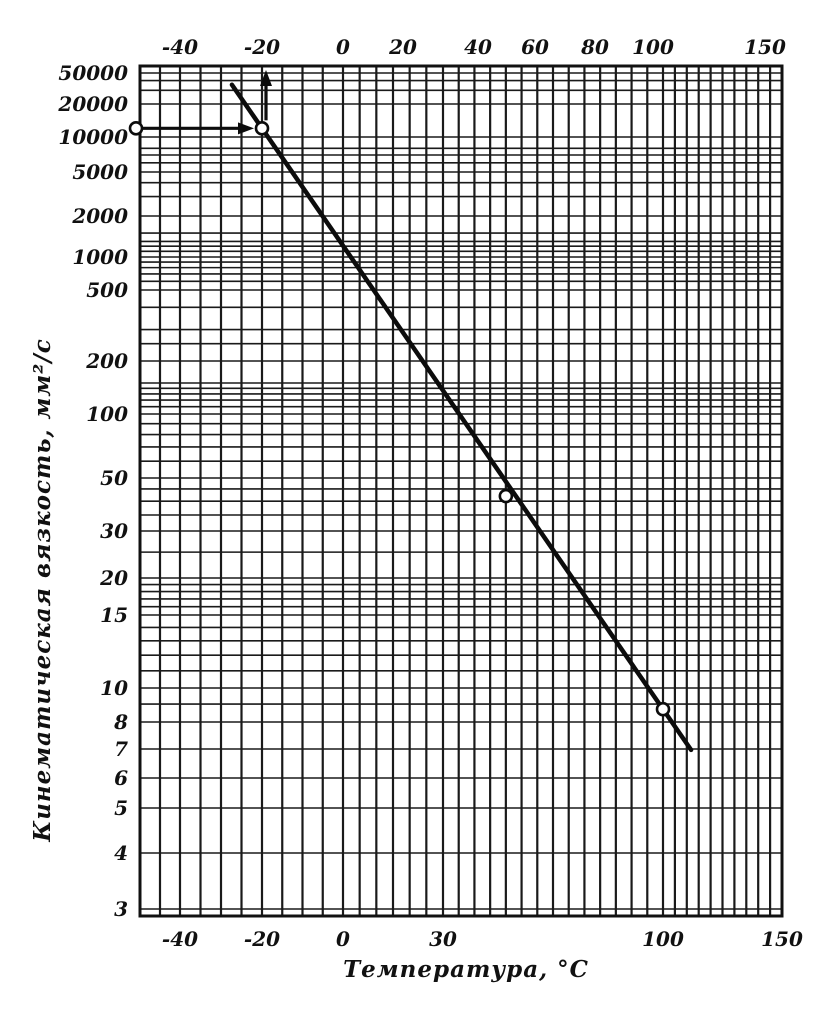  Describe the element at coordinates (114, 615) in the screenshot. I see `y-tick-label: 15` at that location.